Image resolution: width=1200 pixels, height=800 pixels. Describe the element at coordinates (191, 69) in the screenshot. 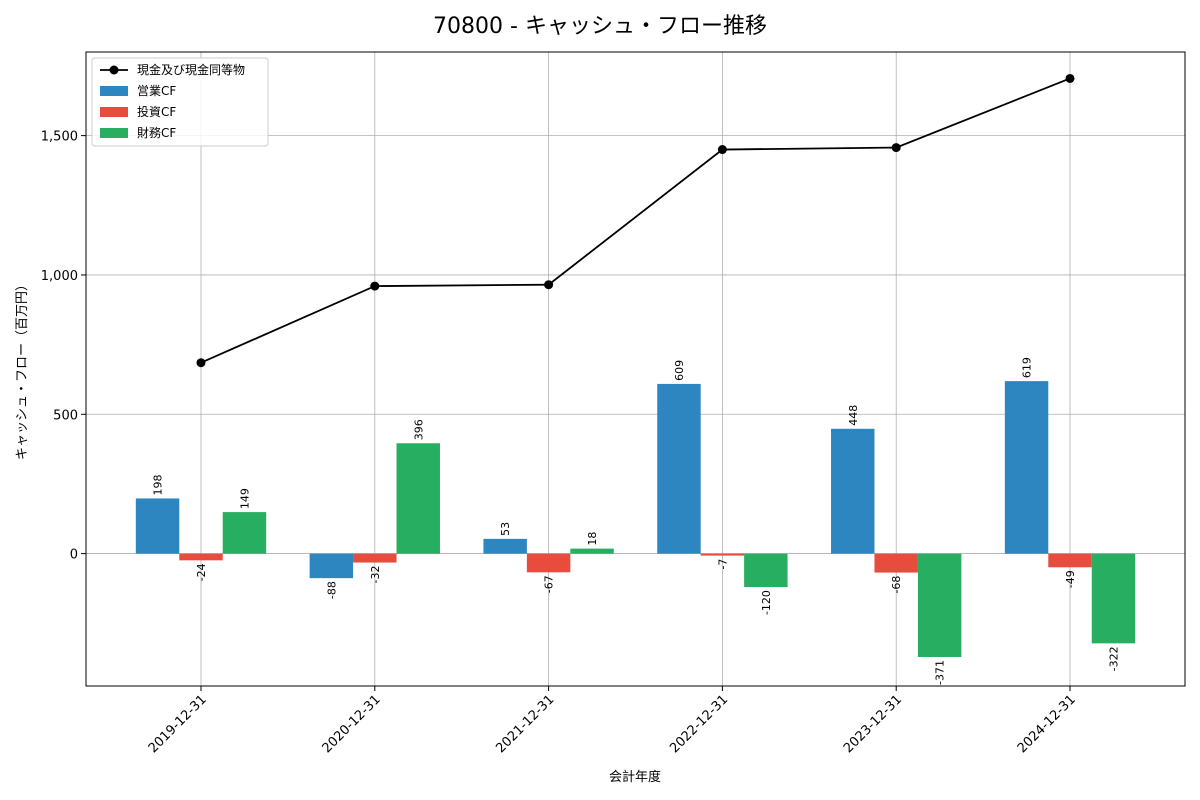

I see `legend-label: 現金及び現金同等物` at that location.